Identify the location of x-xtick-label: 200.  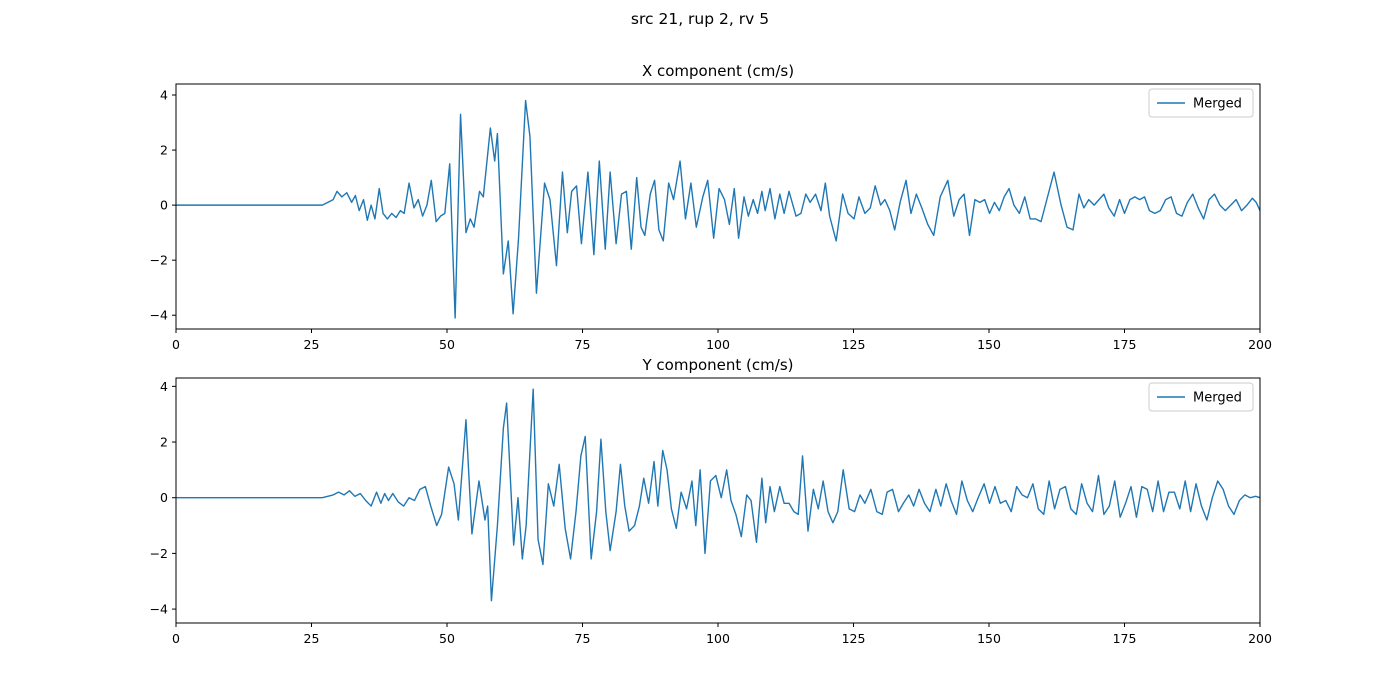
(1260, 344).